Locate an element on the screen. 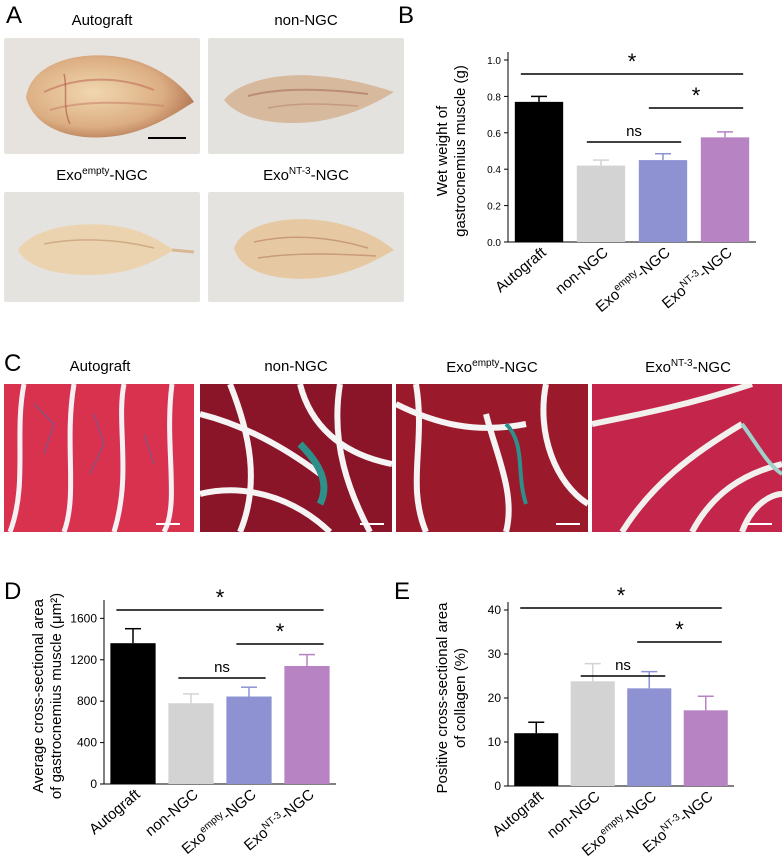 Image resolution: width=784 pixels, height=860 pixels. y-tick-label: 0.6 is located at coordinates (494, 134).